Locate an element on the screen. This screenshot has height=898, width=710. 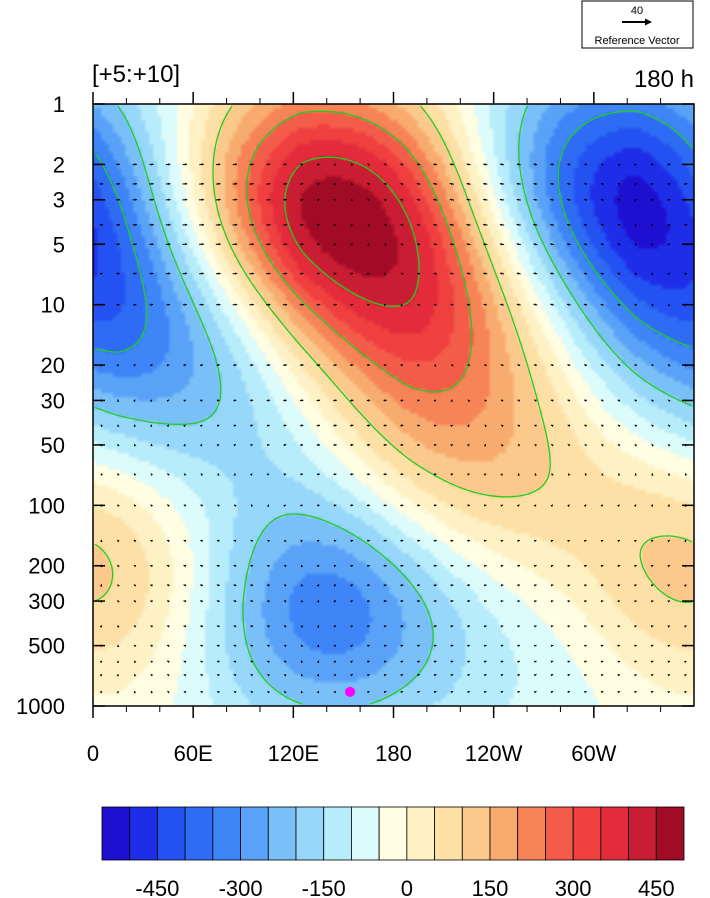
x-tick-label: 120W is located at coordinates (494, 753).